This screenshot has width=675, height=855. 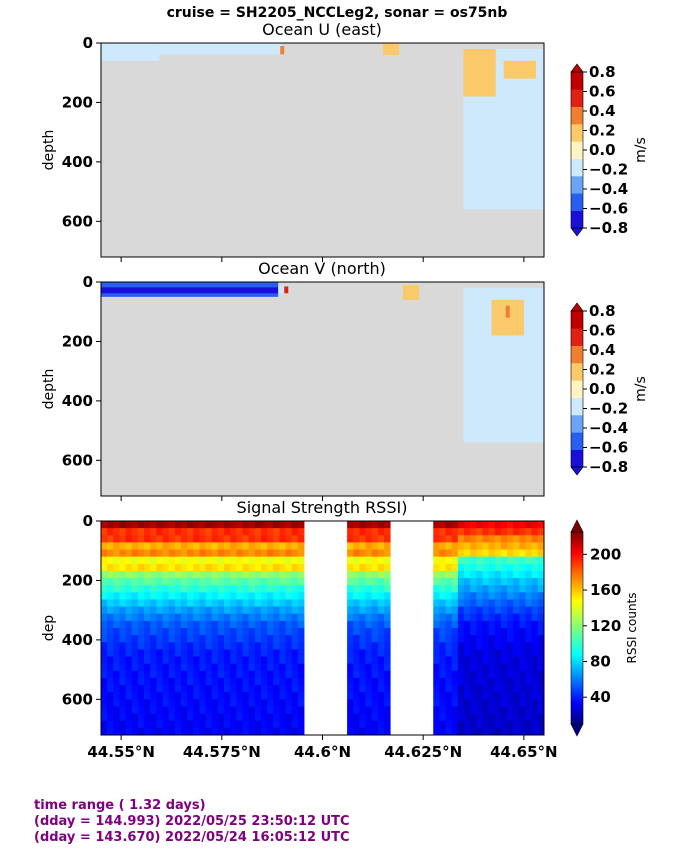 I want to click on y-tick-label: 600, so click(x=77, y=221).